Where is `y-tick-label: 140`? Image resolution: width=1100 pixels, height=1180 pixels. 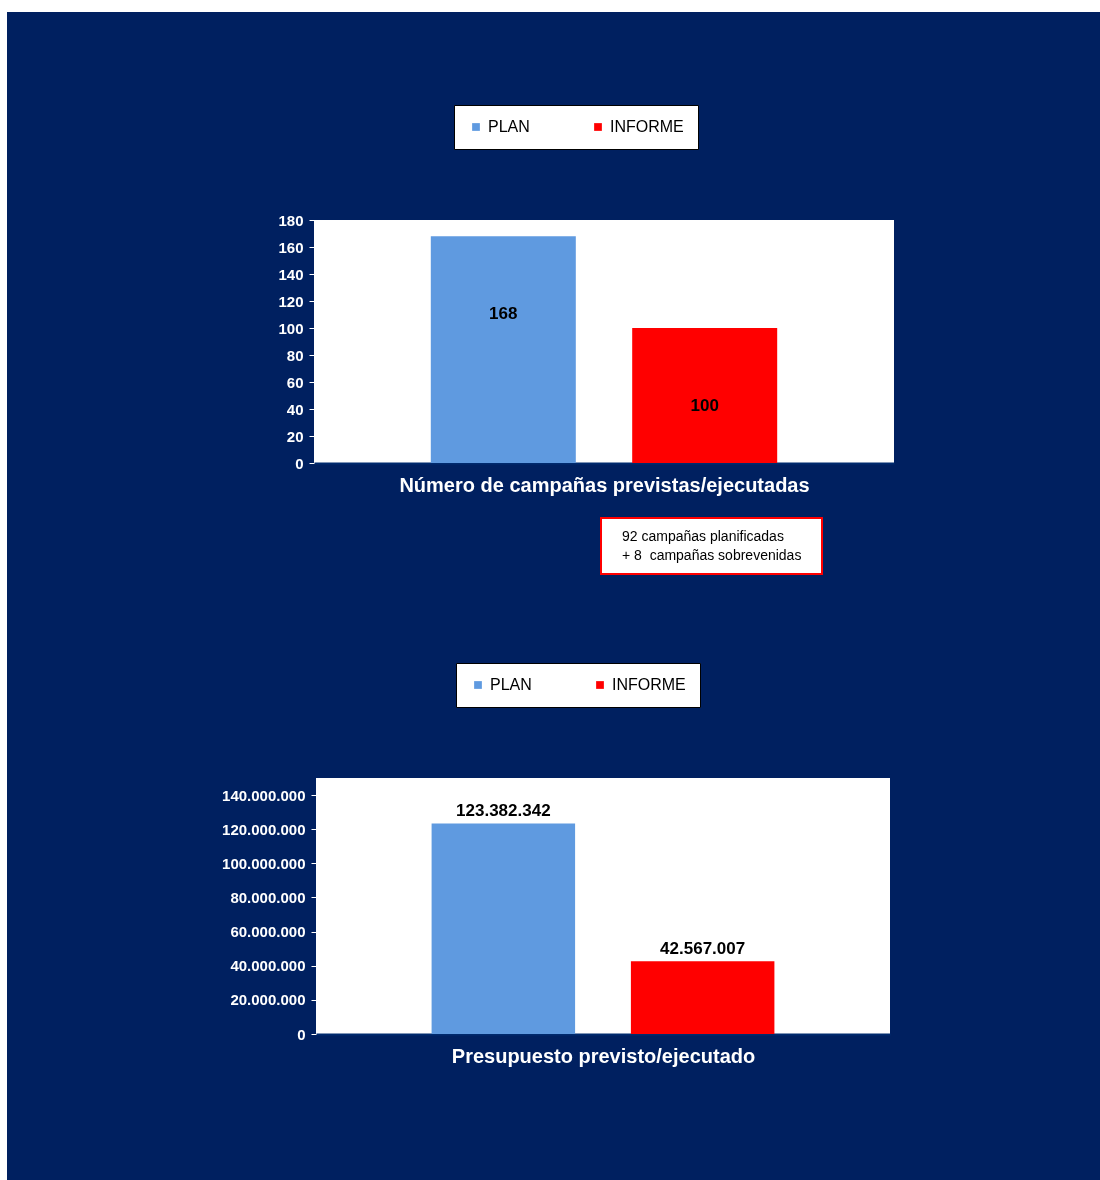
y-tick-label: 140 is located at coordinates (291, 274).